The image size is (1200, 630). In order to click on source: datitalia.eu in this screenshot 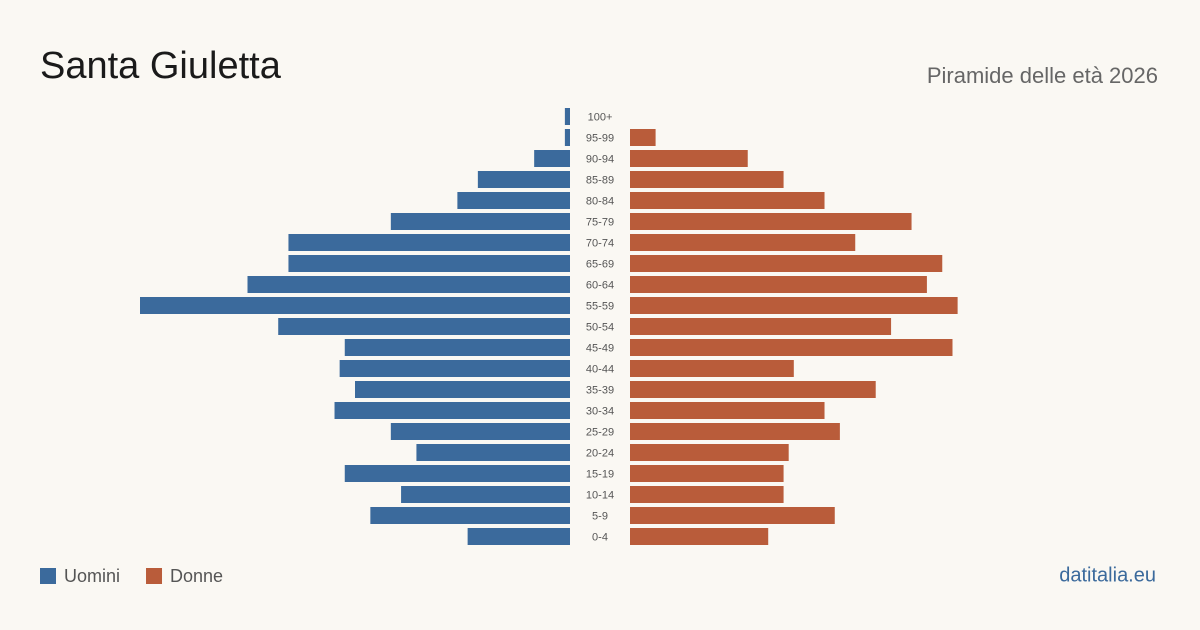, I will do `click(1107, 575)`.